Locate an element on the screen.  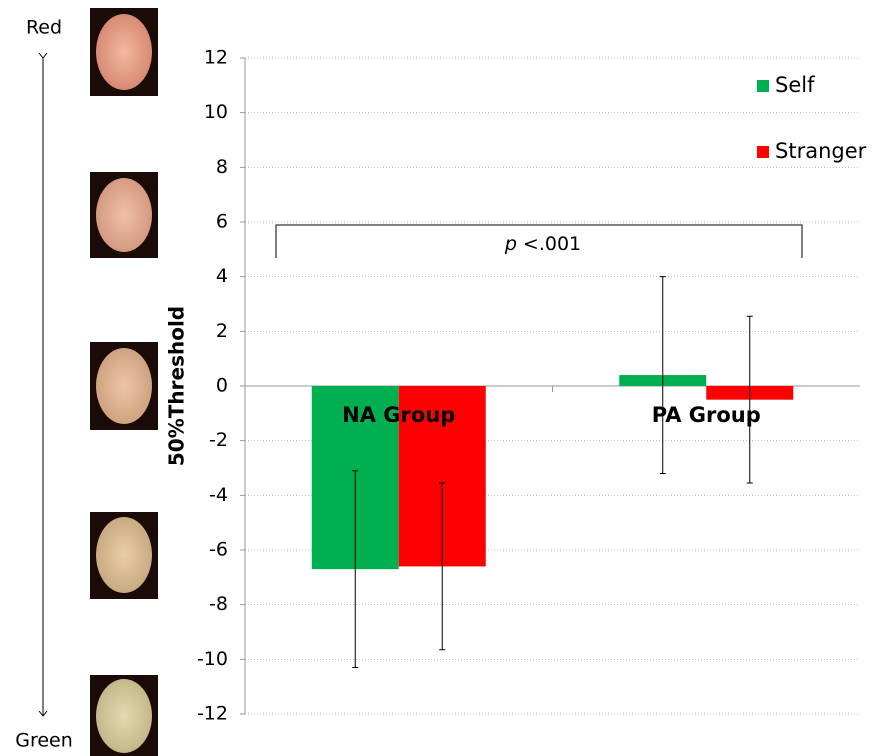
y-tick-label: -8 is located at coordinates (218, 604).